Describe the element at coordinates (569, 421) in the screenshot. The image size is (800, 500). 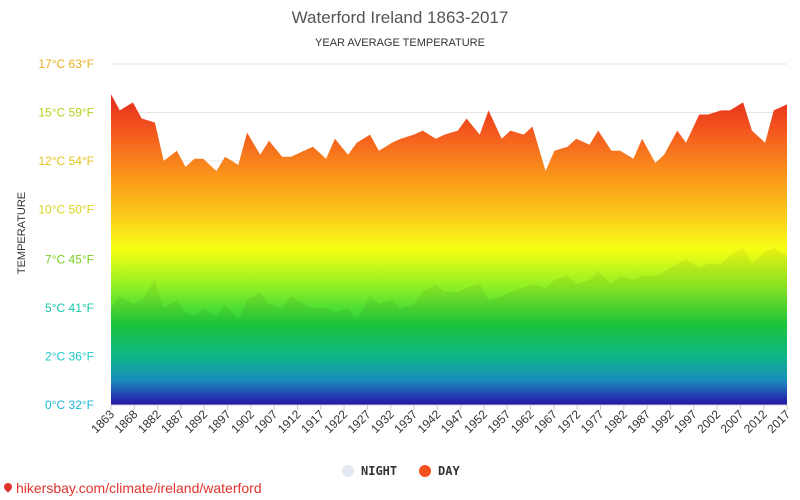
I see `x-tick-label: 1972` at that location.